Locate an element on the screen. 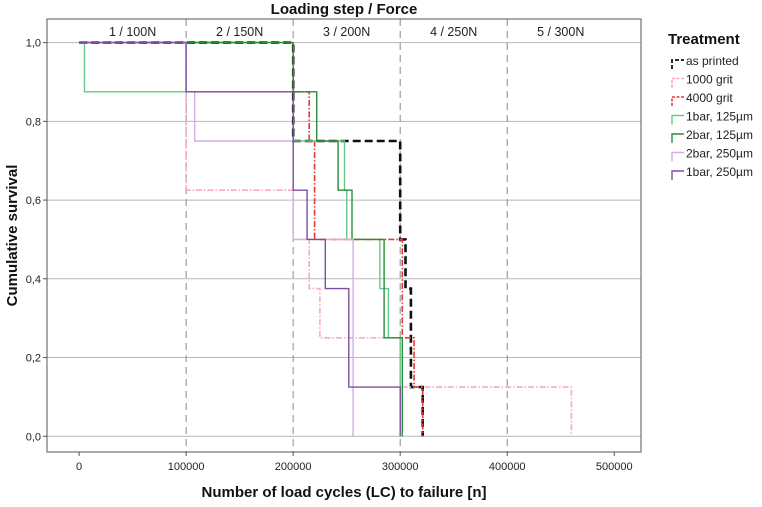 The image size is (762, 507). legend-item-5: 2bar, 125µm is located at coordinates (712, 135).